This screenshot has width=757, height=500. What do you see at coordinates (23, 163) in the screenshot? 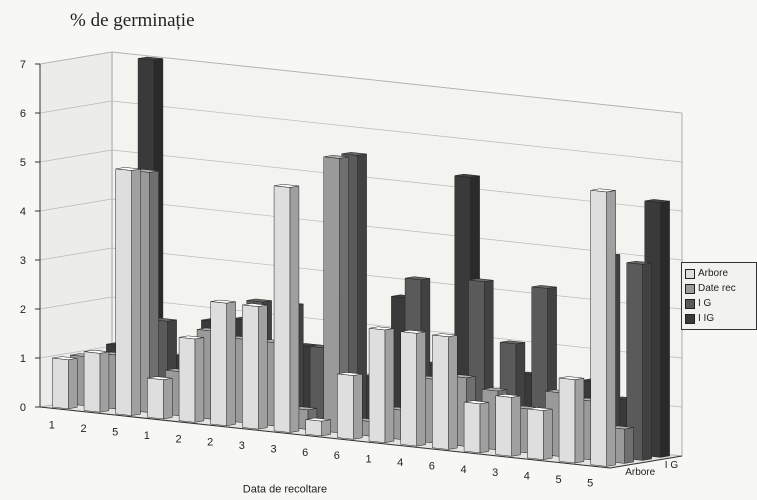
I see `y-tick-label: 5` at bounding box center [23, 163].